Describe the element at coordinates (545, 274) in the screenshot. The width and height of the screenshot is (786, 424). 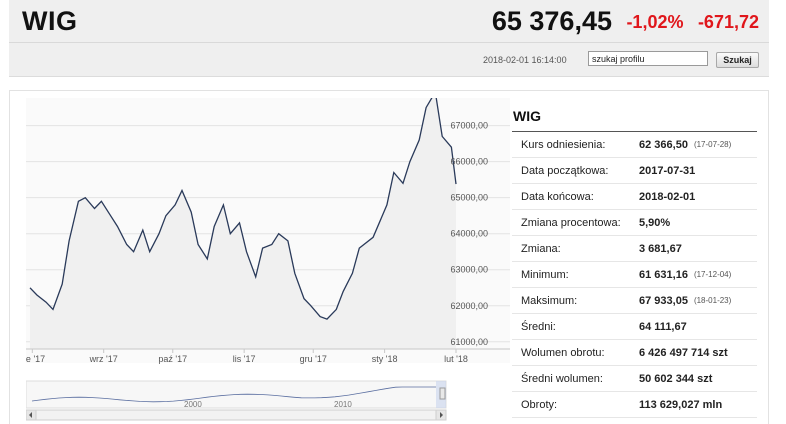
I see `stats-label: Minimum:` at that location.